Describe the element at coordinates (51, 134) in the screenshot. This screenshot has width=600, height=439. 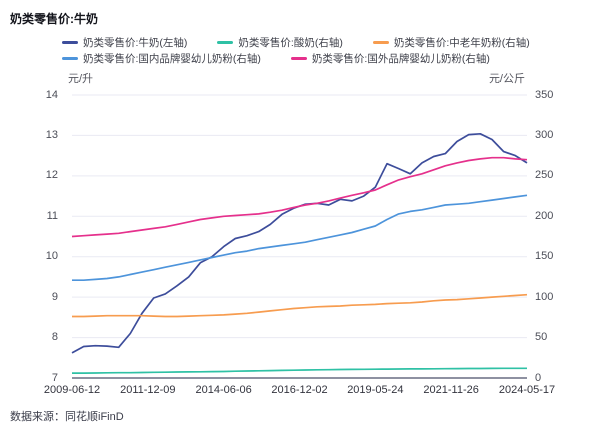
I see `left-axis-tick: 13` at that location.